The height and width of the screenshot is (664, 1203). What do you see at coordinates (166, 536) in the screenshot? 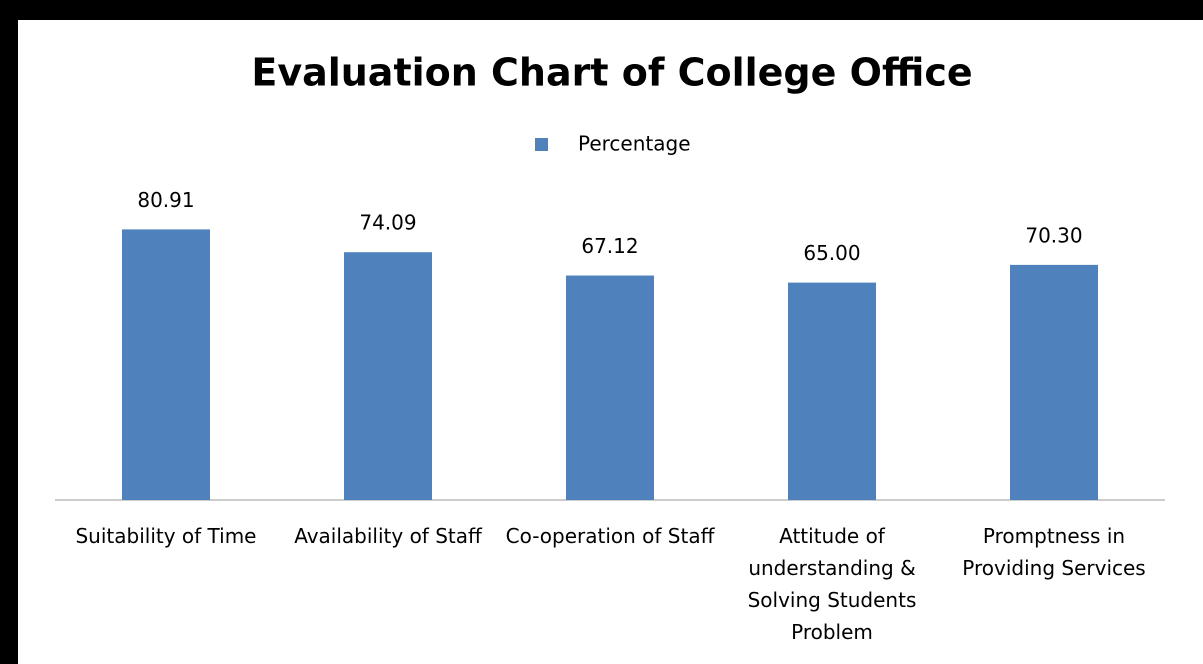
I see `x-tick-label: Suitability of Time` at bounding box center [166, 536].